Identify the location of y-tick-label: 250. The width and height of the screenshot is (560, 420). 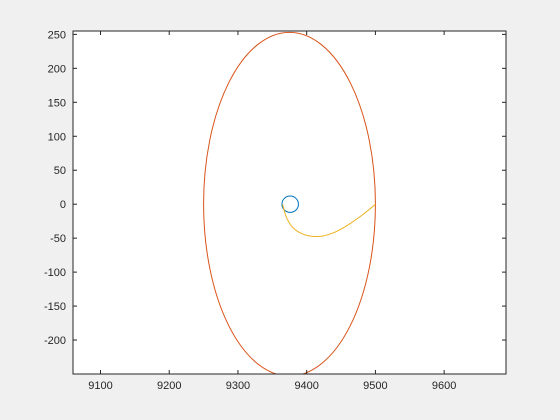
(57, 35).